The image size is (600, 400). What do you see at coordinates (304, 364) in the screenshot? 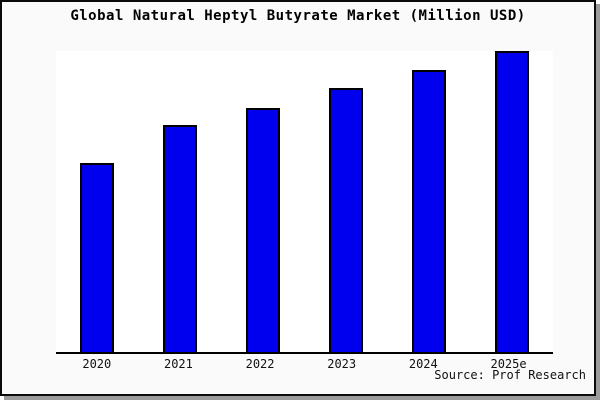
I see `x-axis-labels: 2020 2021 2022 2023 2024 2025e` at bounding box center [304, 364].